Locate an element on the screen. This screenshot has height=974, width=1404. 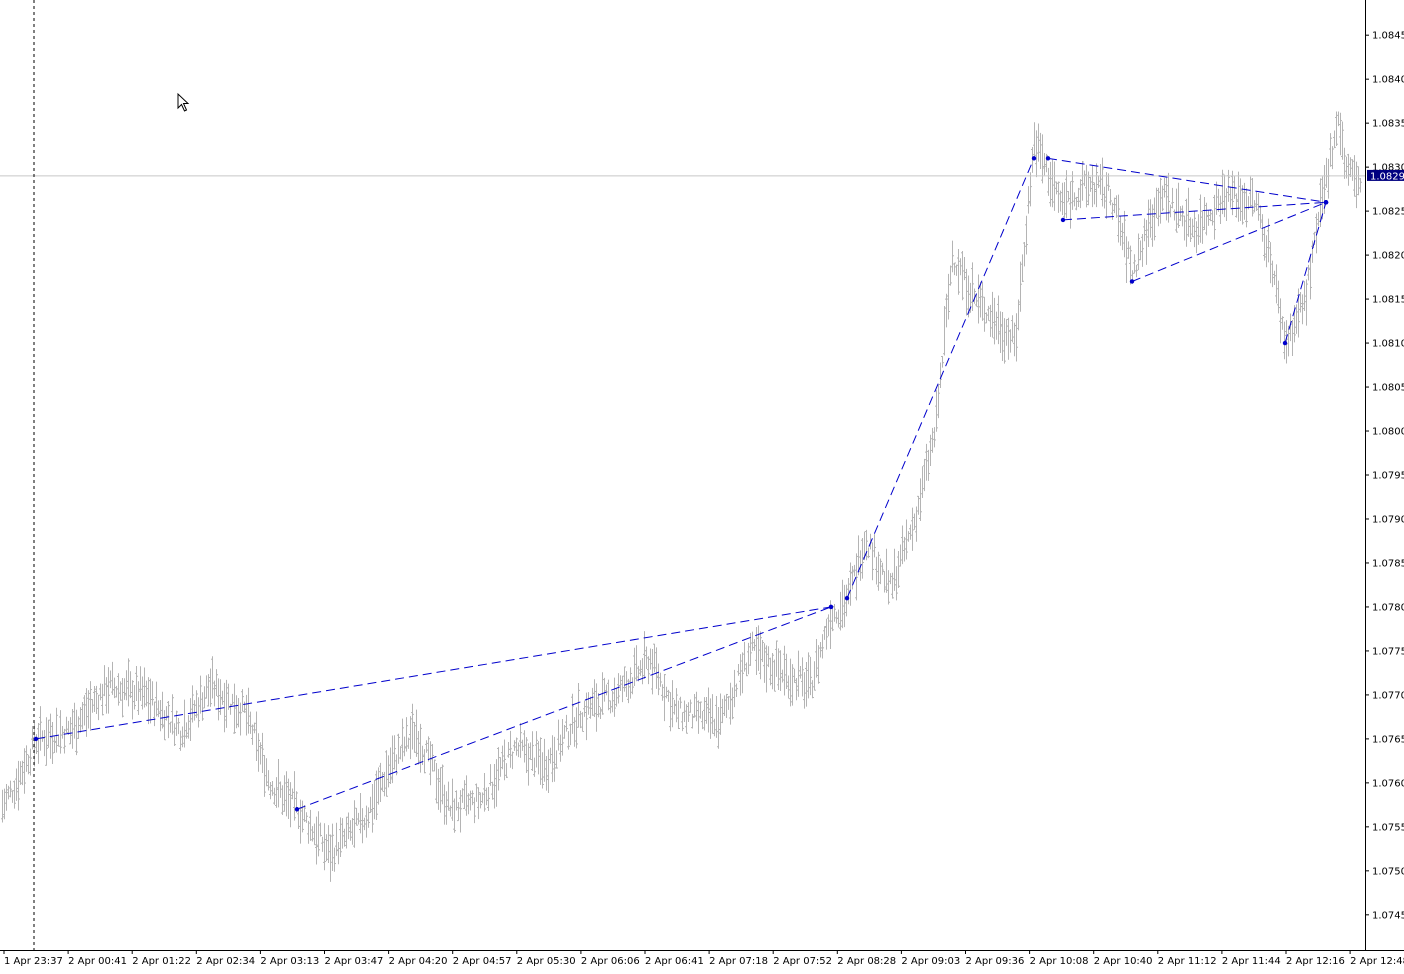
ytick-label: 1.0815 is located at coordinates (1388, 300).